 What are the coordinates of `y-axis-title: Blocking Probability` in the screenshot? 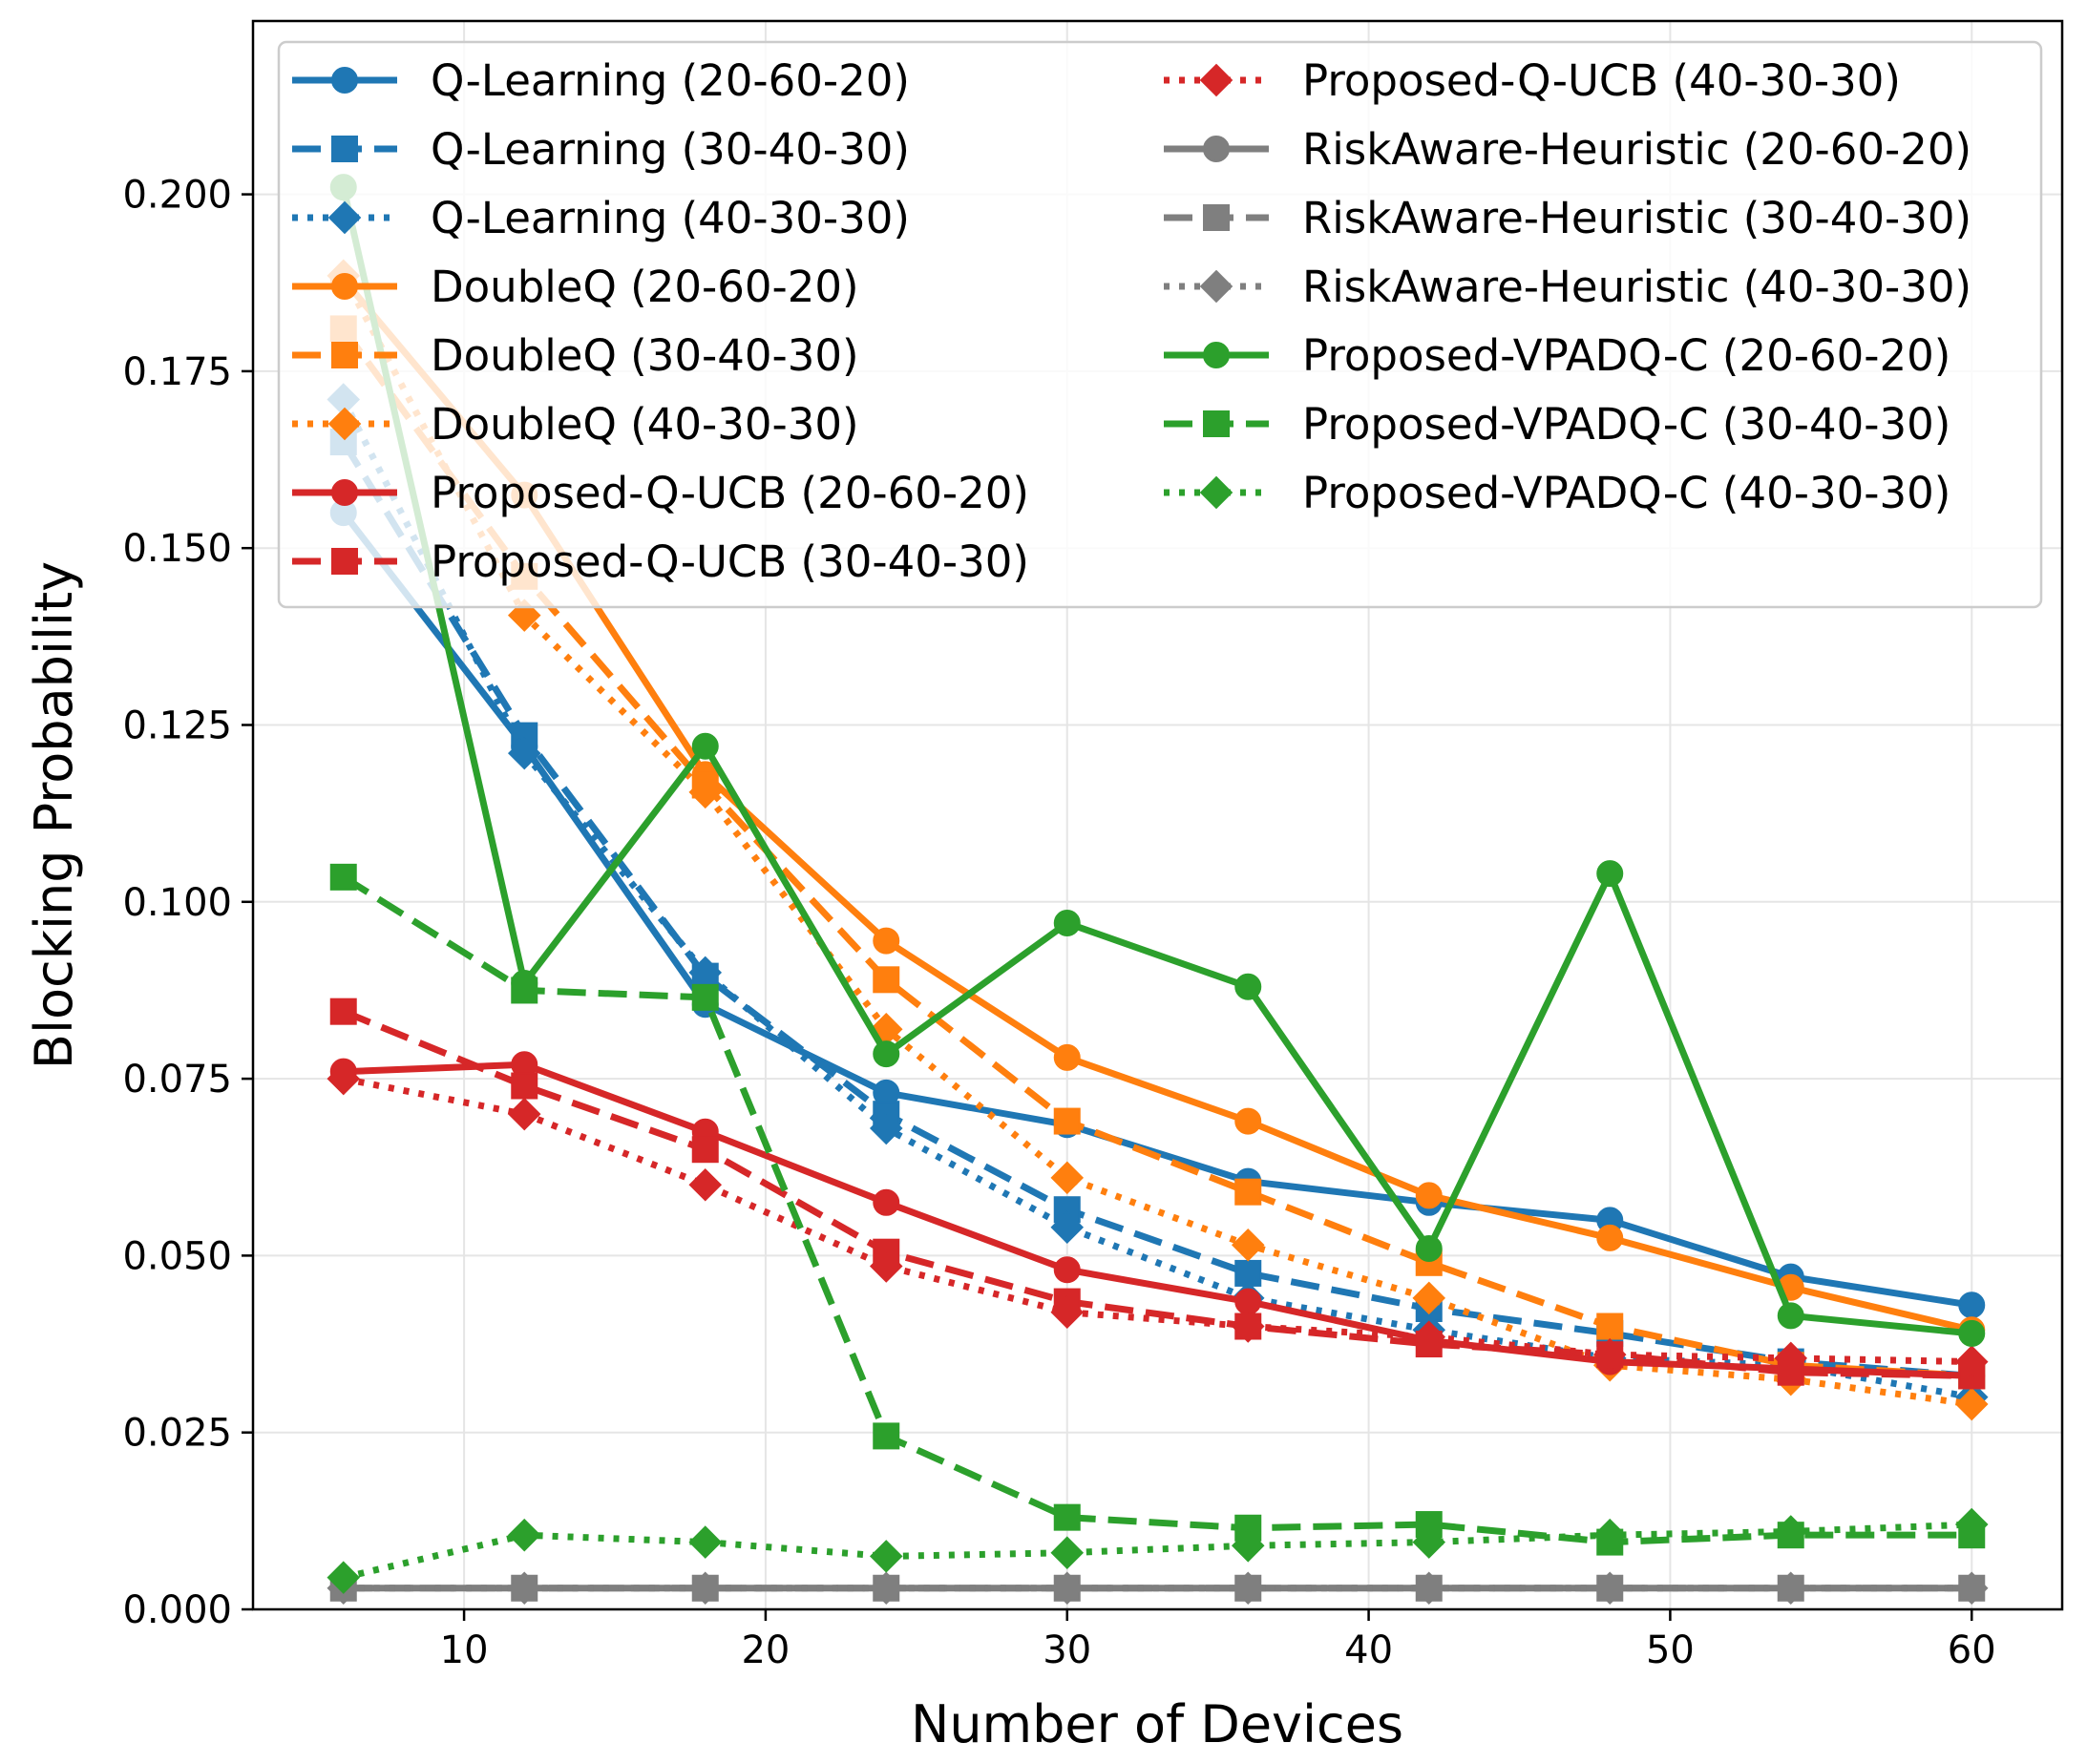 It's located at (54, 815).